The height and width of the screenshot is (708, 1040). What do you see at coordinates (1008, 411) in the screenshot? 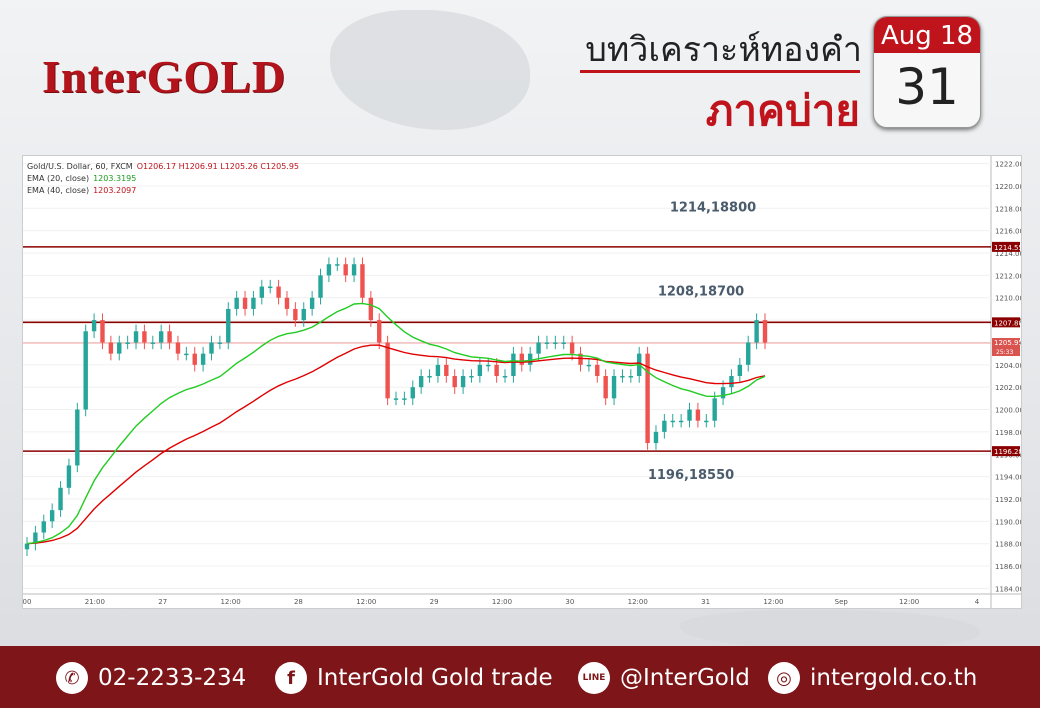
I see `y-tick-label: 1200.00` at bounding box center [1008, 411].